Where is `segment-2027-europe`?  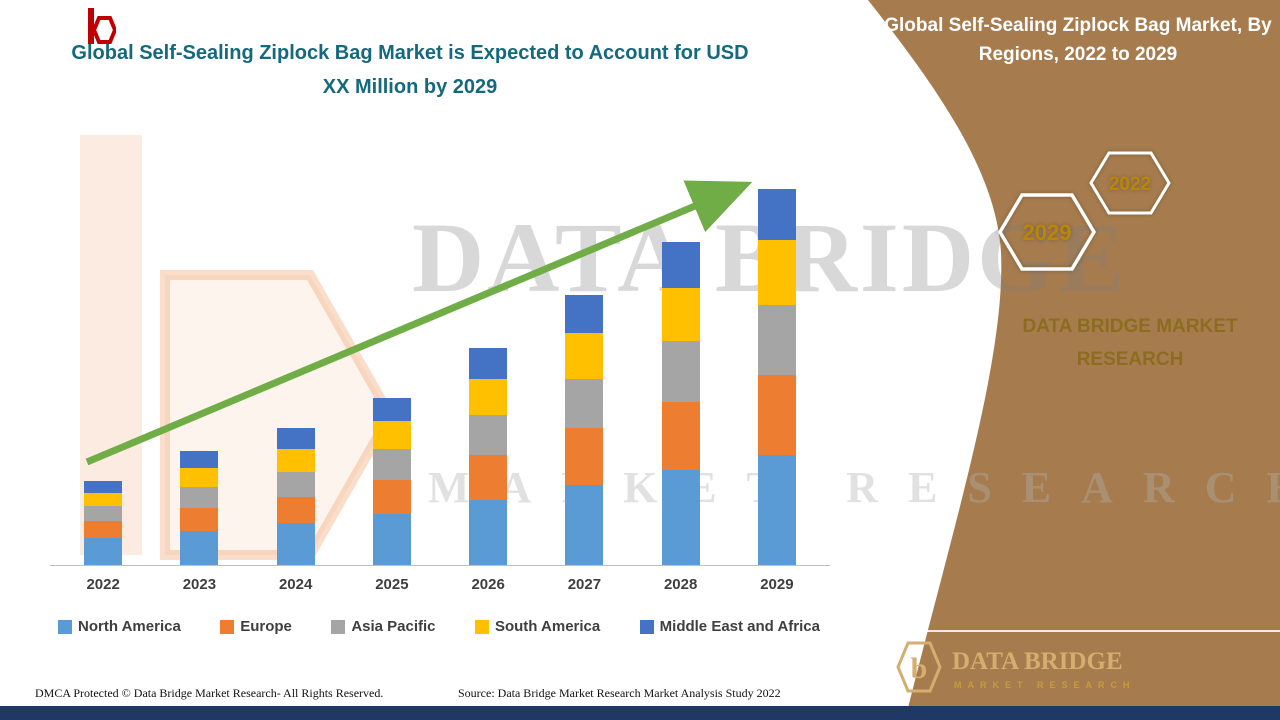
segment-2027-europe is located at coordinates (584, 457).